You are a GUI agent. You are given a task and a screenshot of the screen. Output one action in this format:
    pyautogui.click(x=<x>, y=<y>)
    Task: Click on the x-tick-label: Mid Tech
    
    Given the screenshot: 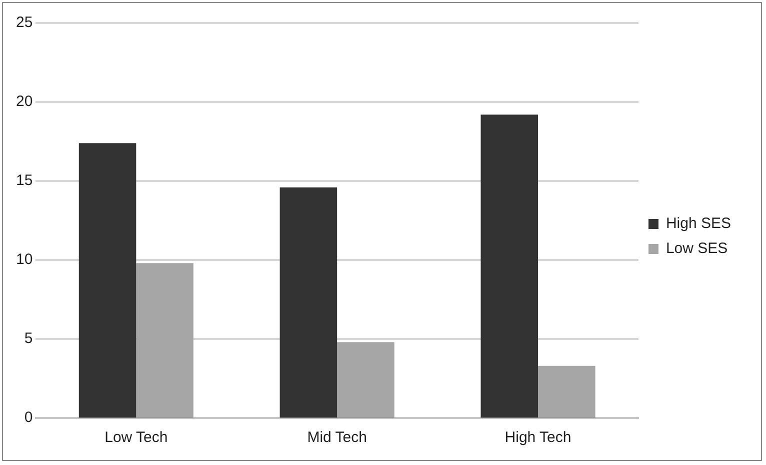 What is the action you would take?
    pyautogui.click(x=337, y=437)
    